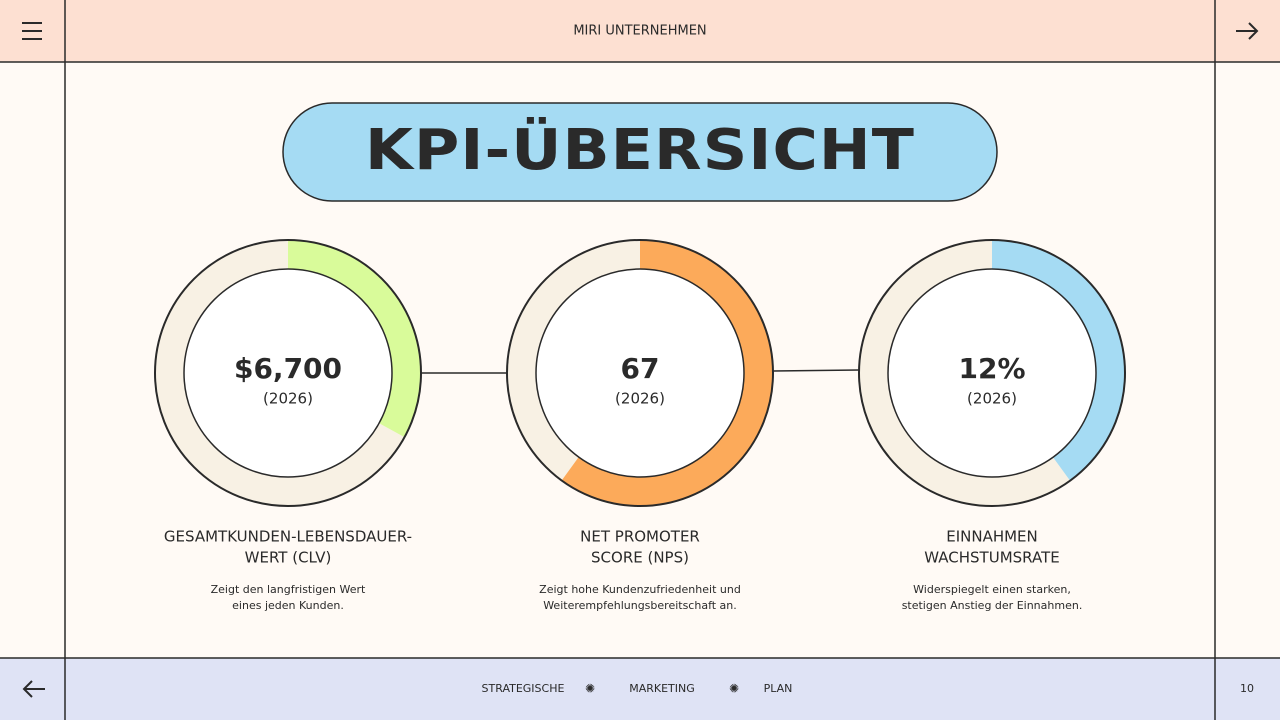 The image size is (1280, 720). Describe the element at coordinates (33, 689) in the screenshot. I see `prev-arrow` at that location.